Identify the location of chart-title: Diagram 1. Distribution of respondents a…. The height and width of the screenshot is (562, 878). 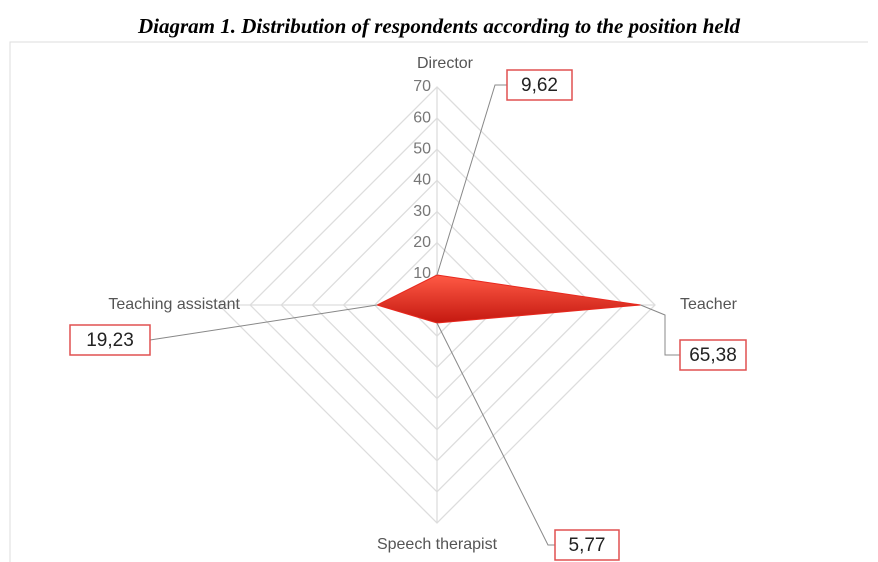
(439, 26).